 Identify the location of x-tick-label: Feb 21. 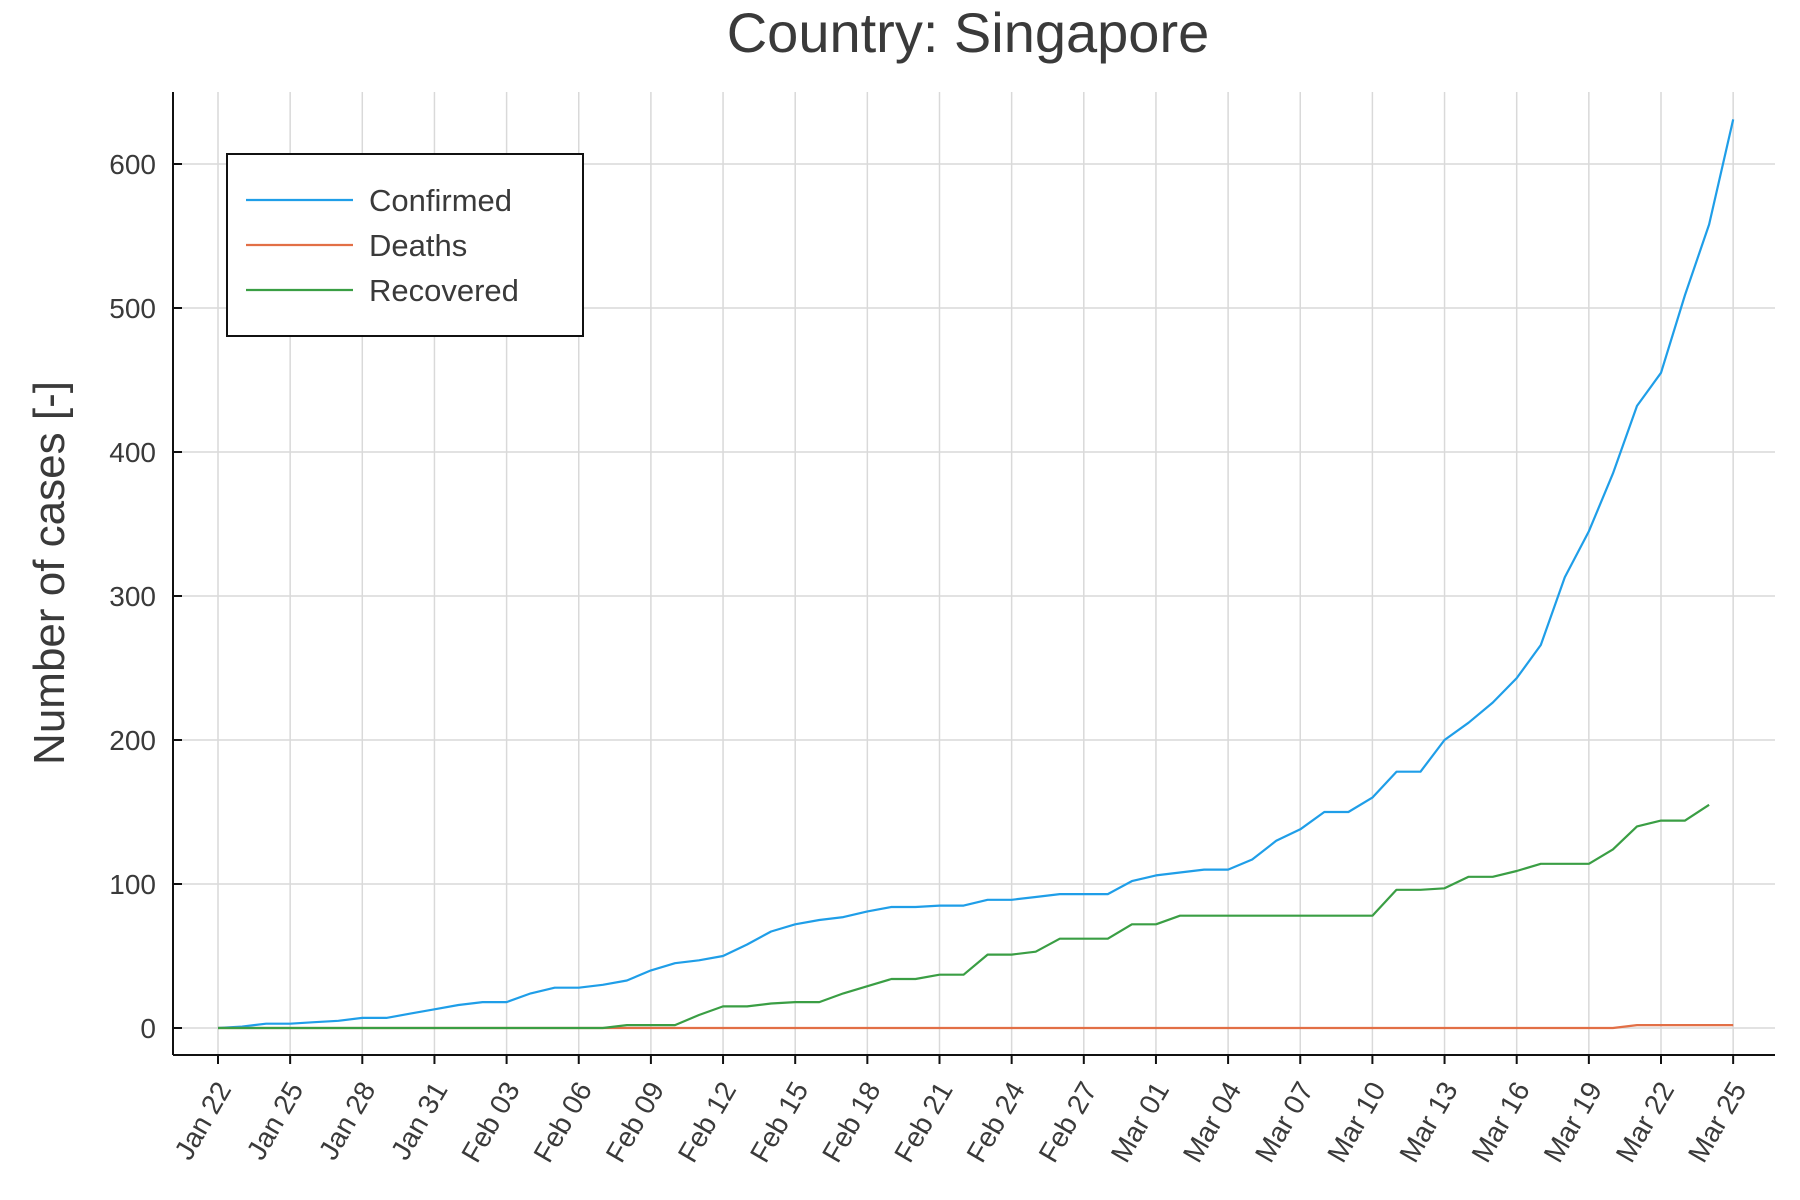
(923, 1122).